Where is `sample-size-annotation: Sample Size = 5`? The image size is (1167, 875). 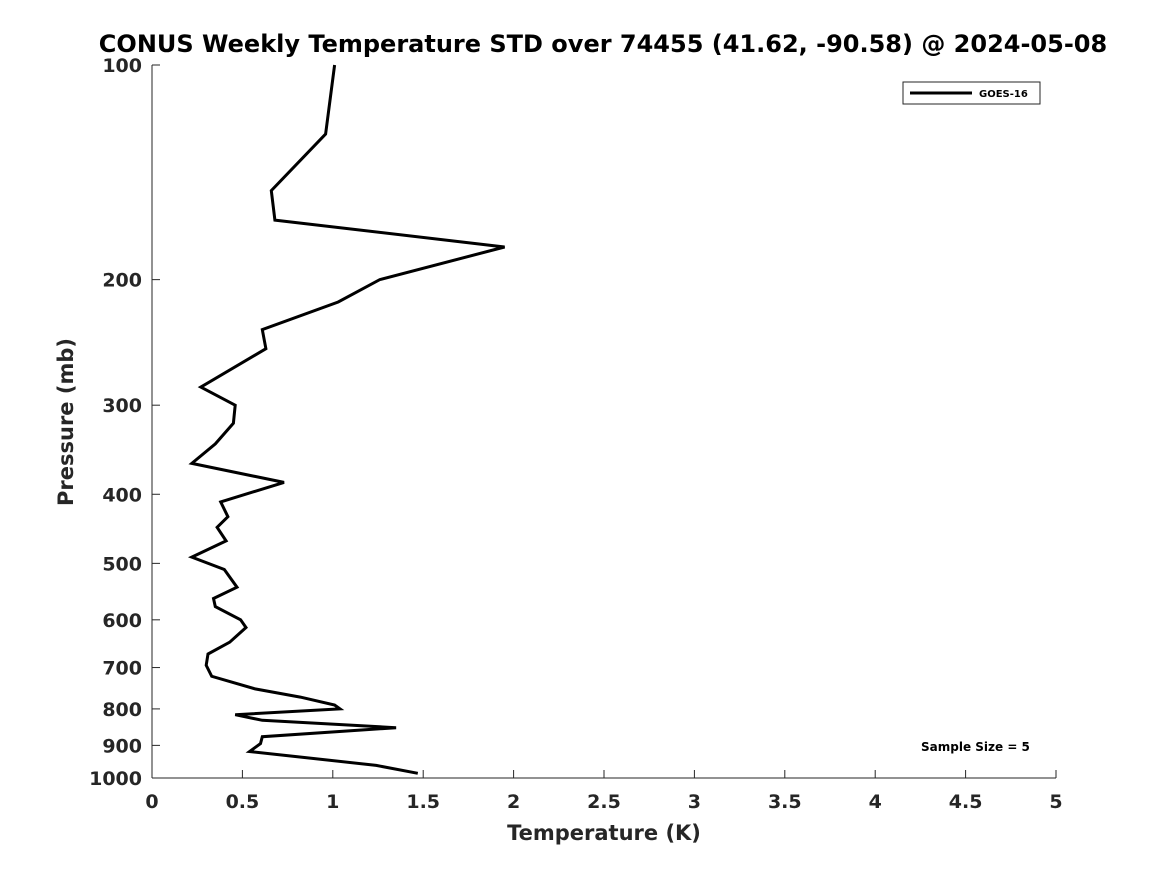
sample-size-annotation: Sample Size = 5 is located at coordinates (975, 747).